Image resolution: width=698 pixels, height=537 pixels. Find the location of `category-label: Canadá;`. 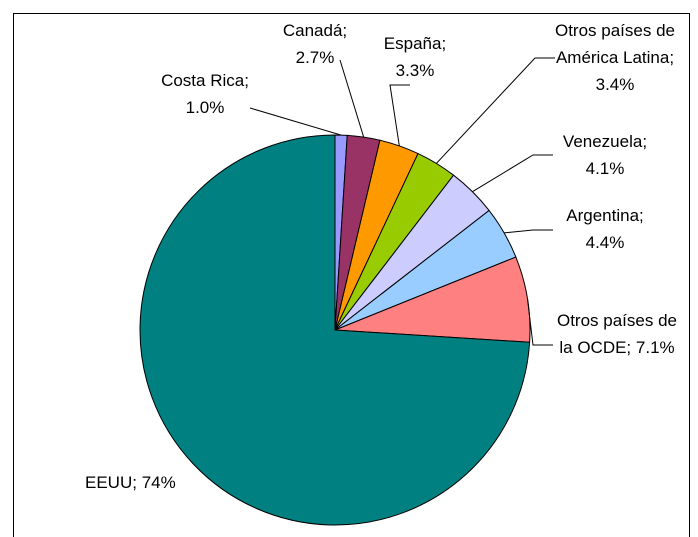

category-label: Canadá; is located at coordinates (315, 30).